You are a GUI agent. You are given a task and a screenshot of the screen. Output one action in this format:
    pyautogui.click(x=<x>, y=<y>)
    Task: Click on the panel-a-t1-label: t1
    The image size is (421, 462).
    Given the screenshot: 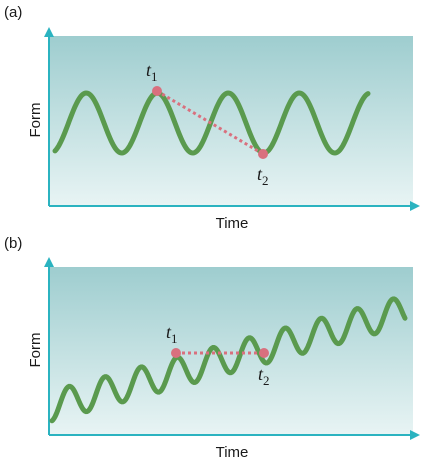 What is the action you would take?
    pyautogui.click(x=152, y=72)
    